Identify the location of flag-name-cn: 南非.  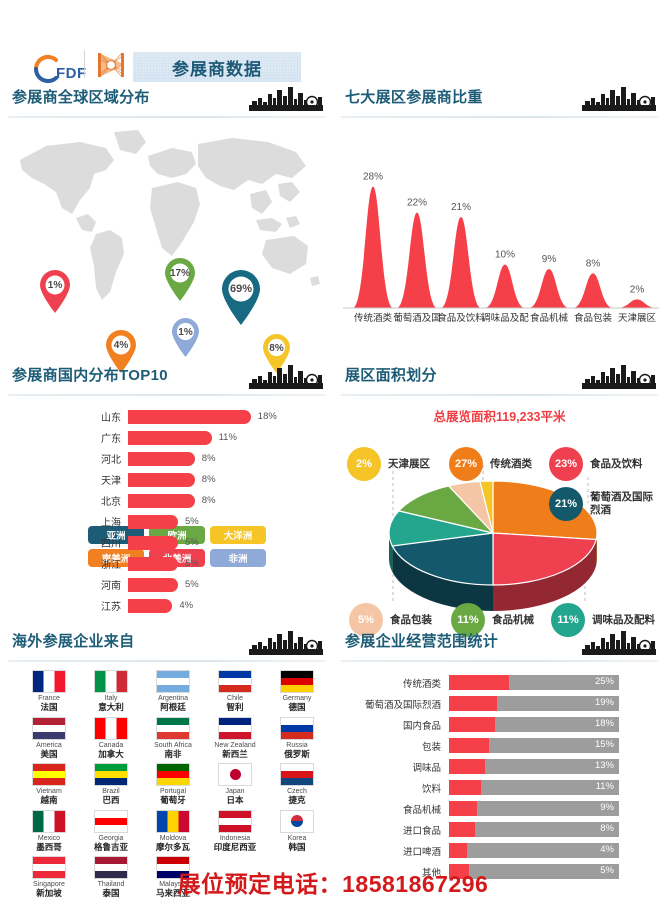
(173, 753).